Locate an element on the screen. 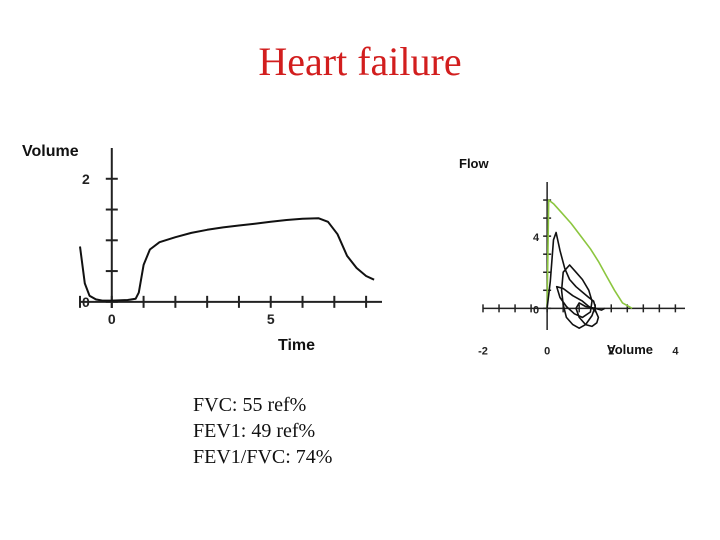  x-tick-label: 2 is located at coordinates (611, 351).